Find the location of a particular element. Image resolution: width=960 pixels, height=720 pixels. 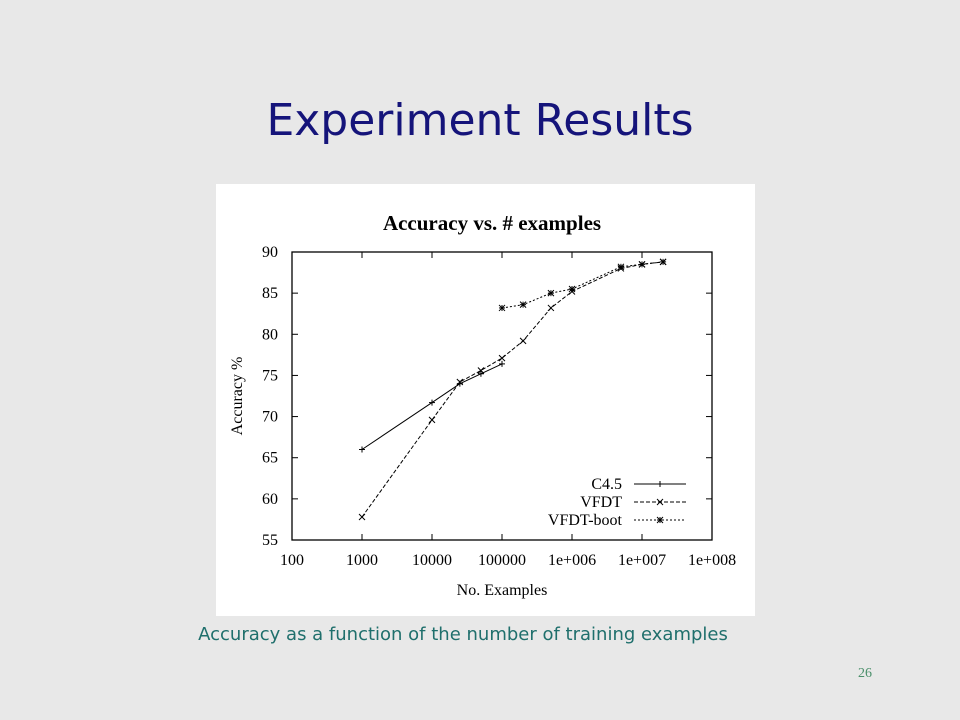

x-tick-label: 100 is located at coordinates (292, 560).